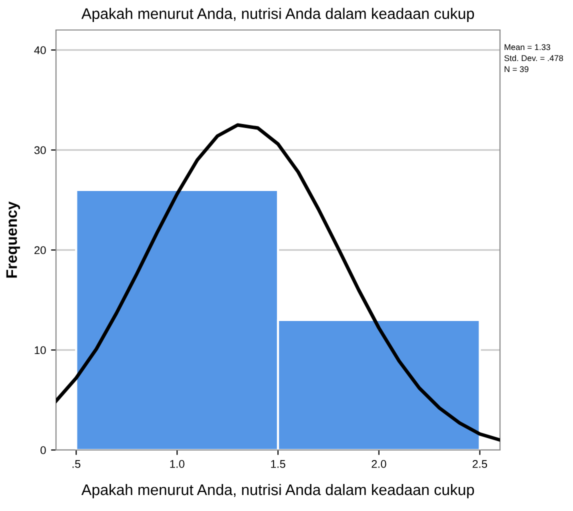 This screenshot has width=573, height=511. I want to click on y-tick-label: 30, so click(40, 150).